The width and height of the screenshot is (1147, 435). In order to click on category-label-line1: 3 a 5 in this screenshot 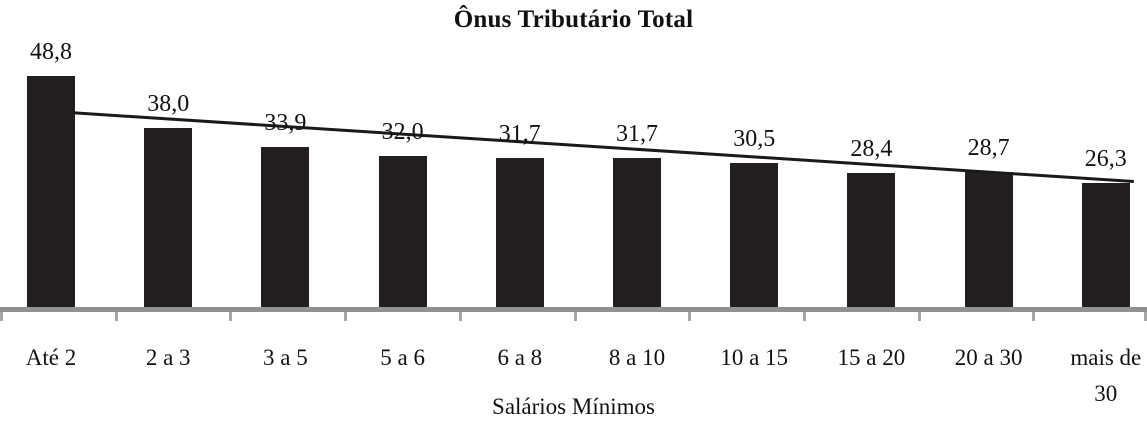, I will do `click(285, 357)`.